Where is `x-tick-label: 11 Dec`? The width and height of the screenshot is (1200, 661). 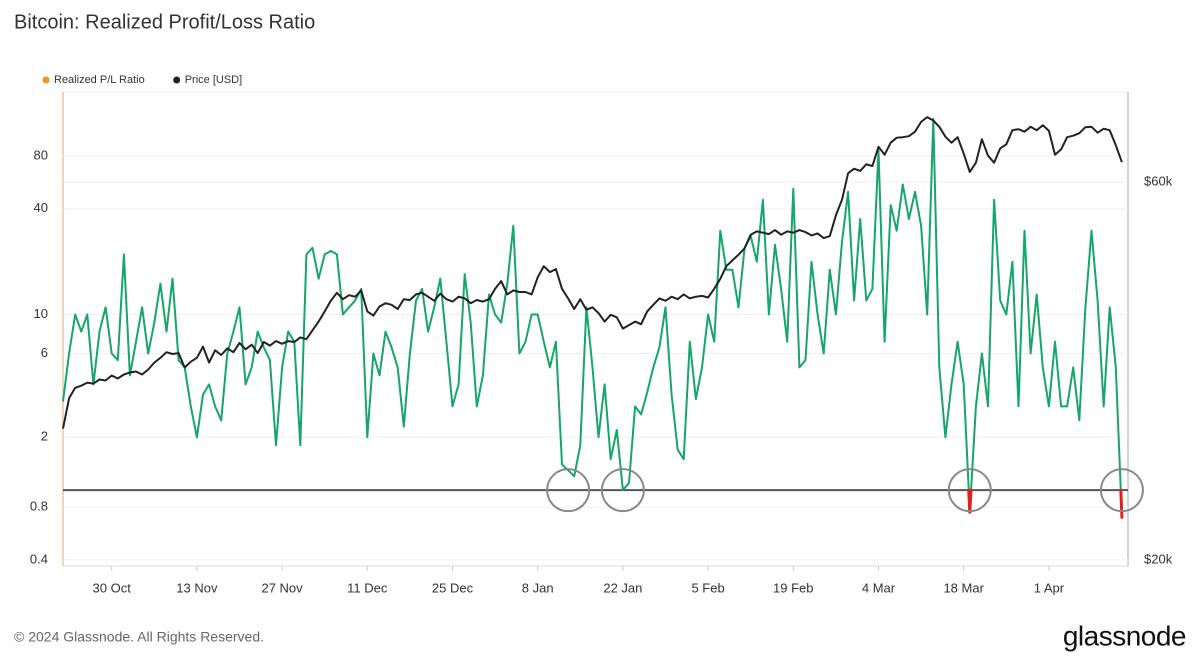 x-tick-label: 11 Dec is located at coordinates (367, 587).